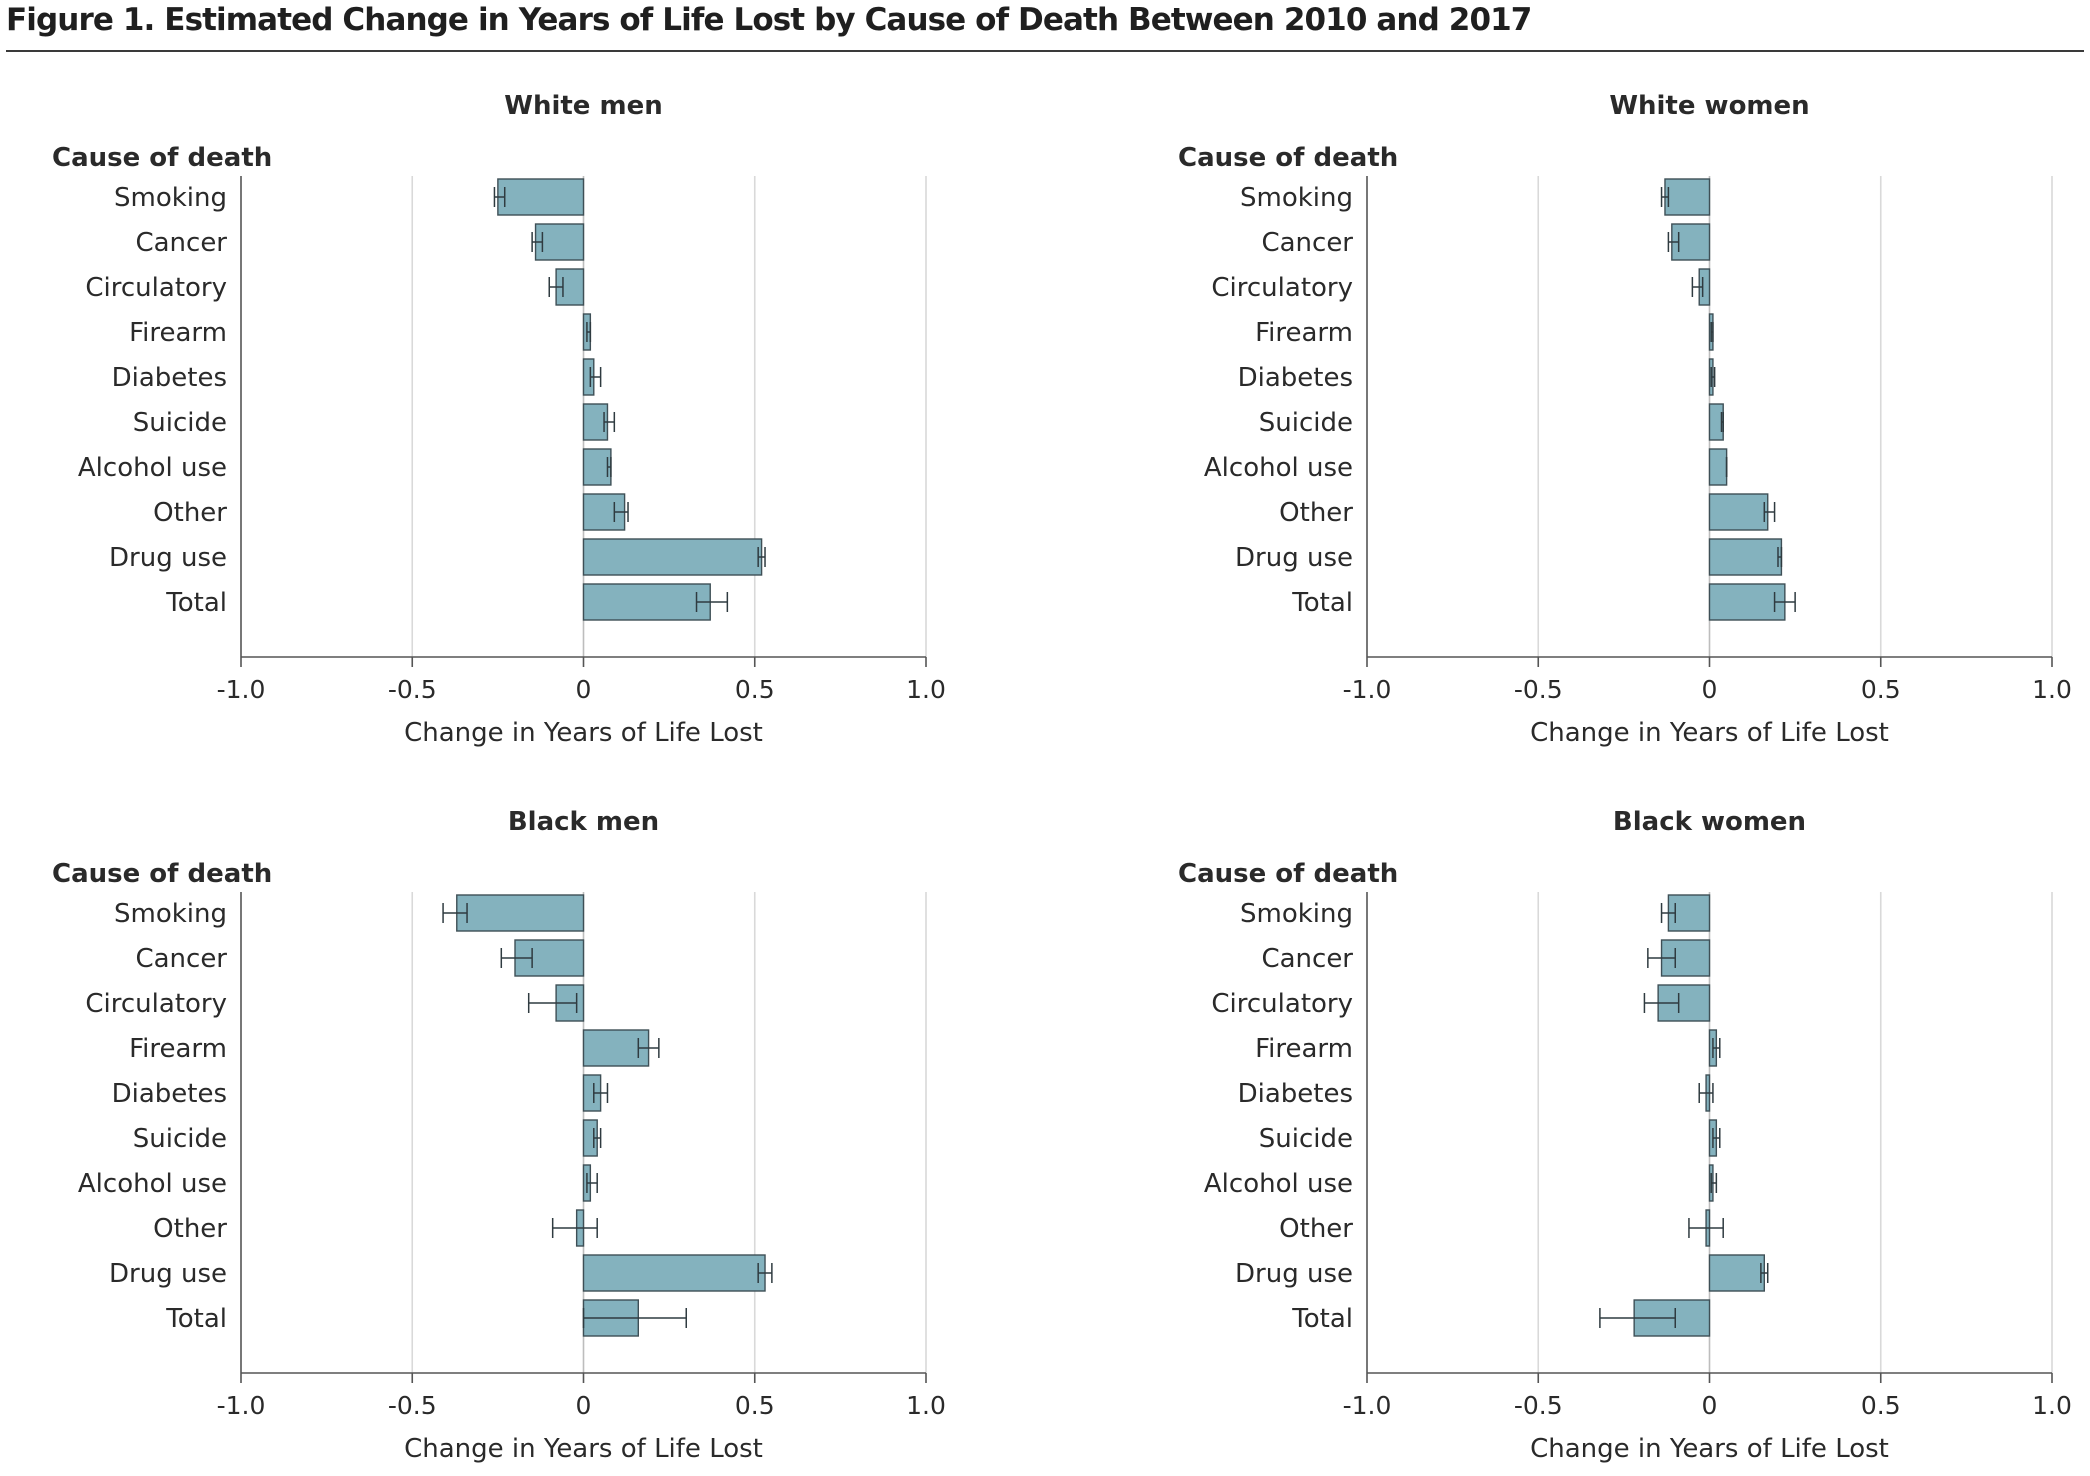 The width and height of the screenshot is (2090, 1476). What do you see at coordinates (583, 822) in the screenshot?
I see `panel-title: Black men` at bounding box center [583, 822].